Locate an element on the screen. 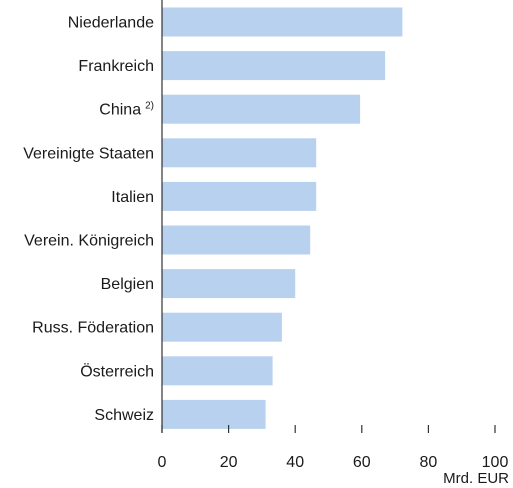  x-axis-unit-label: Mrd. EUR is located at coordinates (476, 478).